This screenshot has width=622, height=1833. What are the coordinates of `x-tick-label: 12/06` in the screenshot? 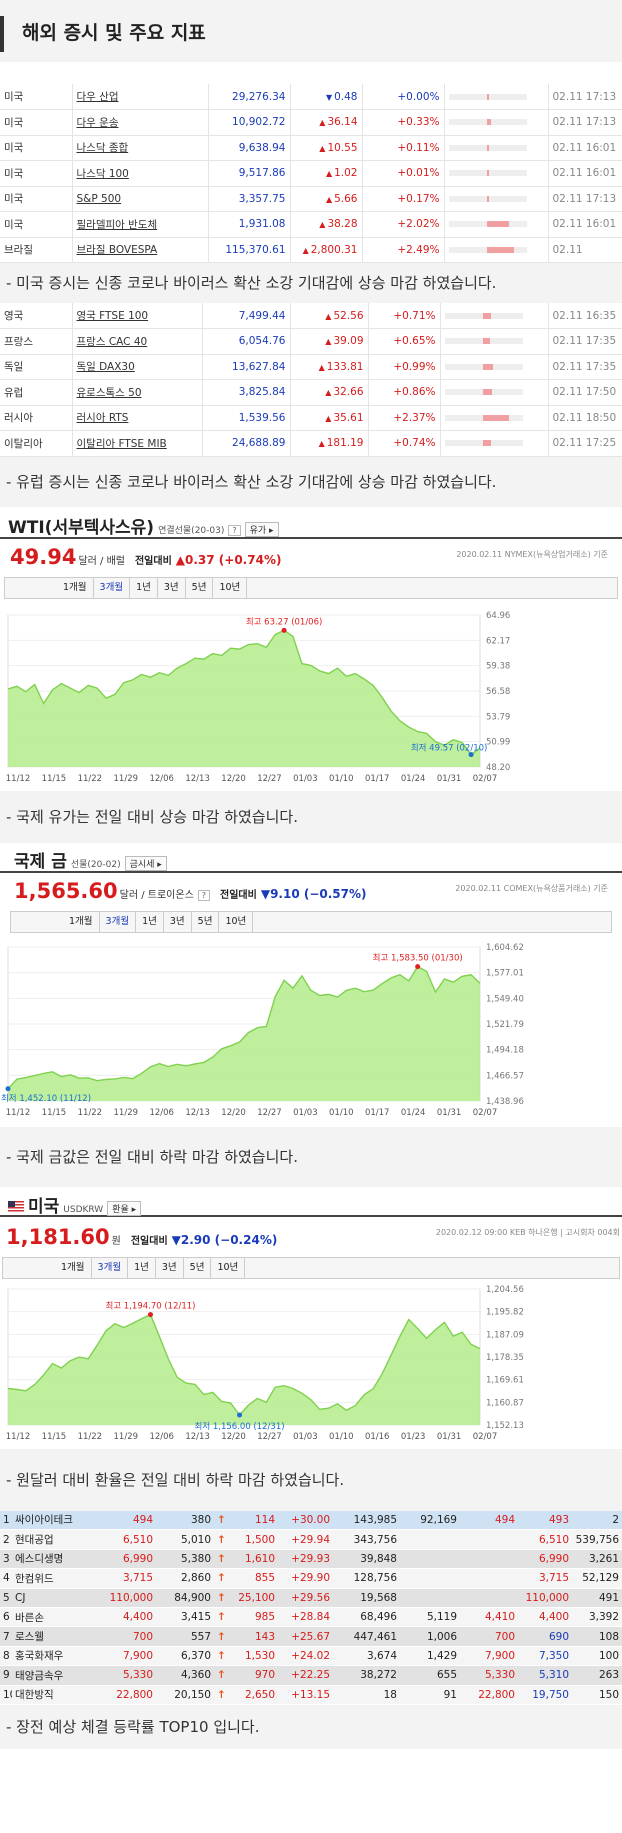 It's located at (161, 1437).